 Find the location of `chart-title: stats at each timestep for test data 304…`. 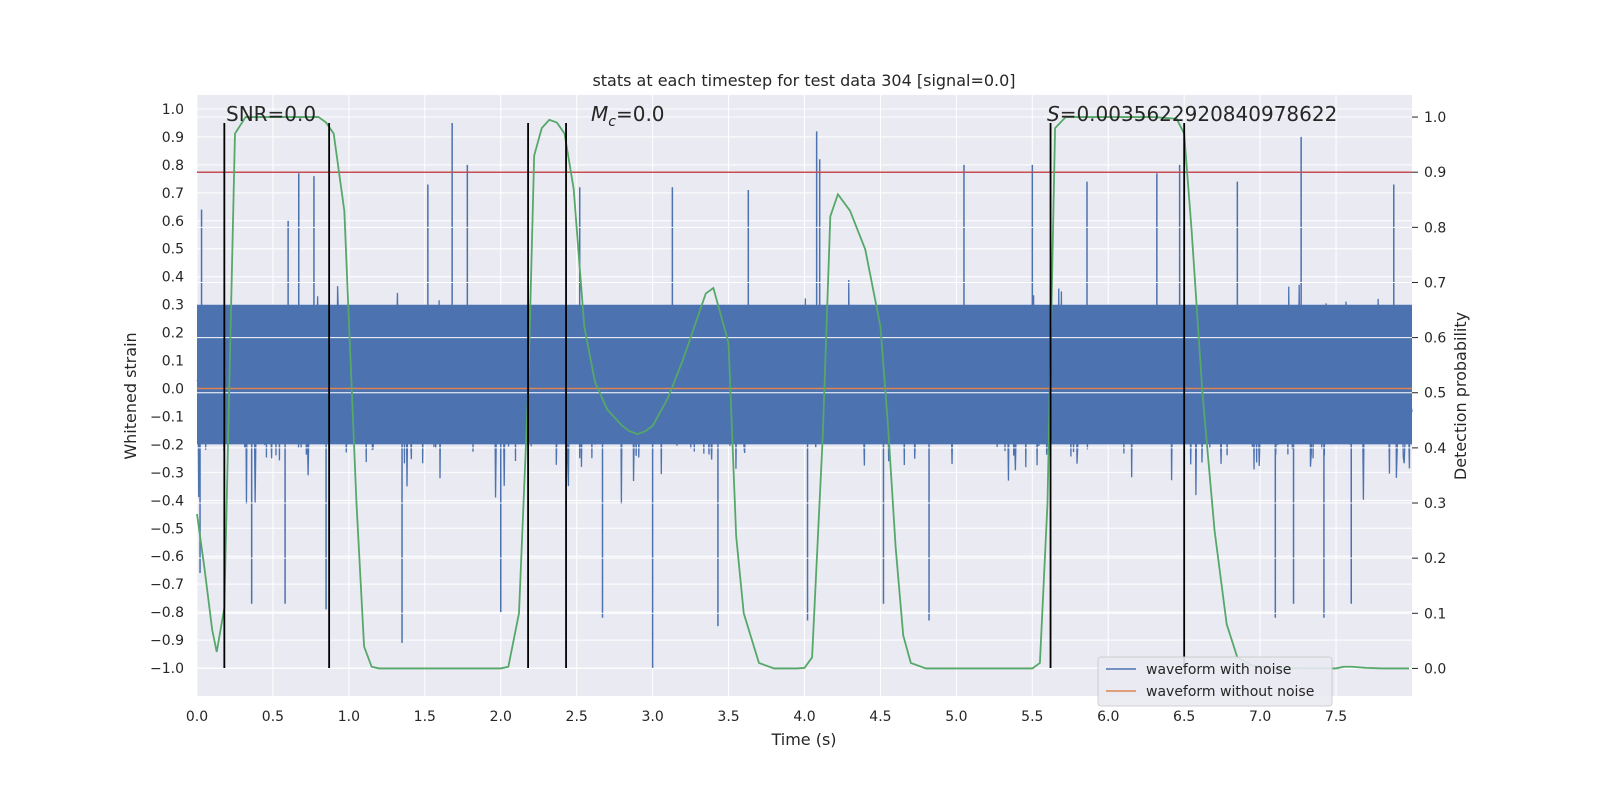

chart-title: stats at each timestep for test data 304… is located at coordinates (803, 80).